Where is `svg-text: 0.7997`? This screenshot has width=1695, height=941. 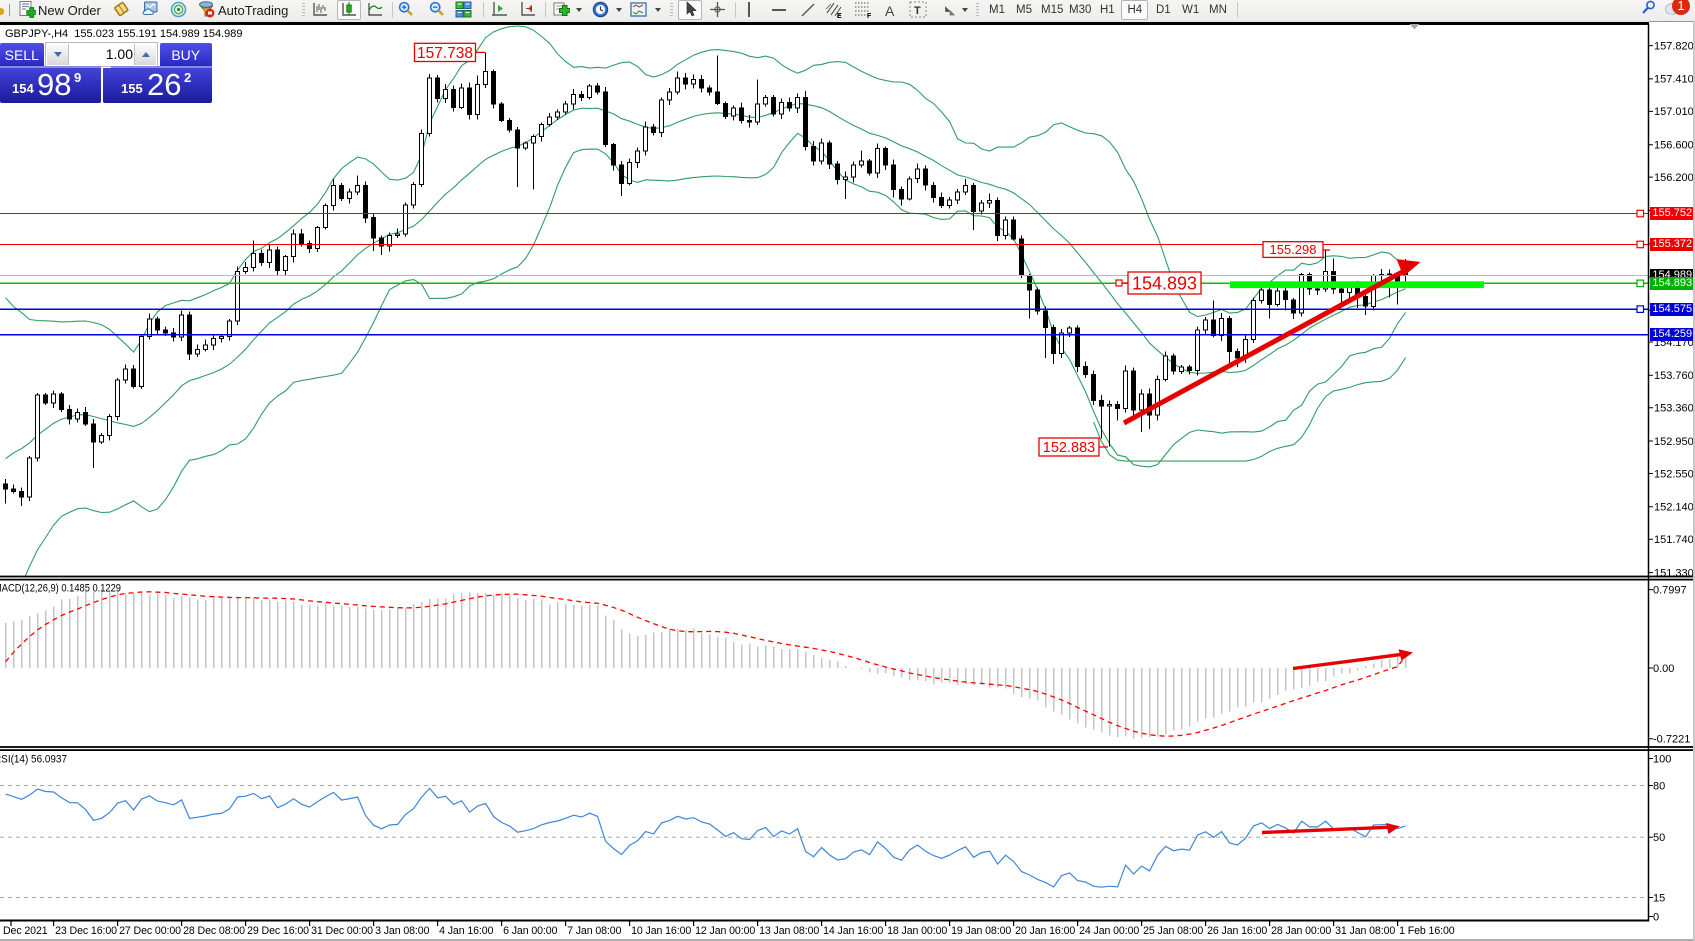
svg-text: 0.7997 is located at coordinates (1670, 590).